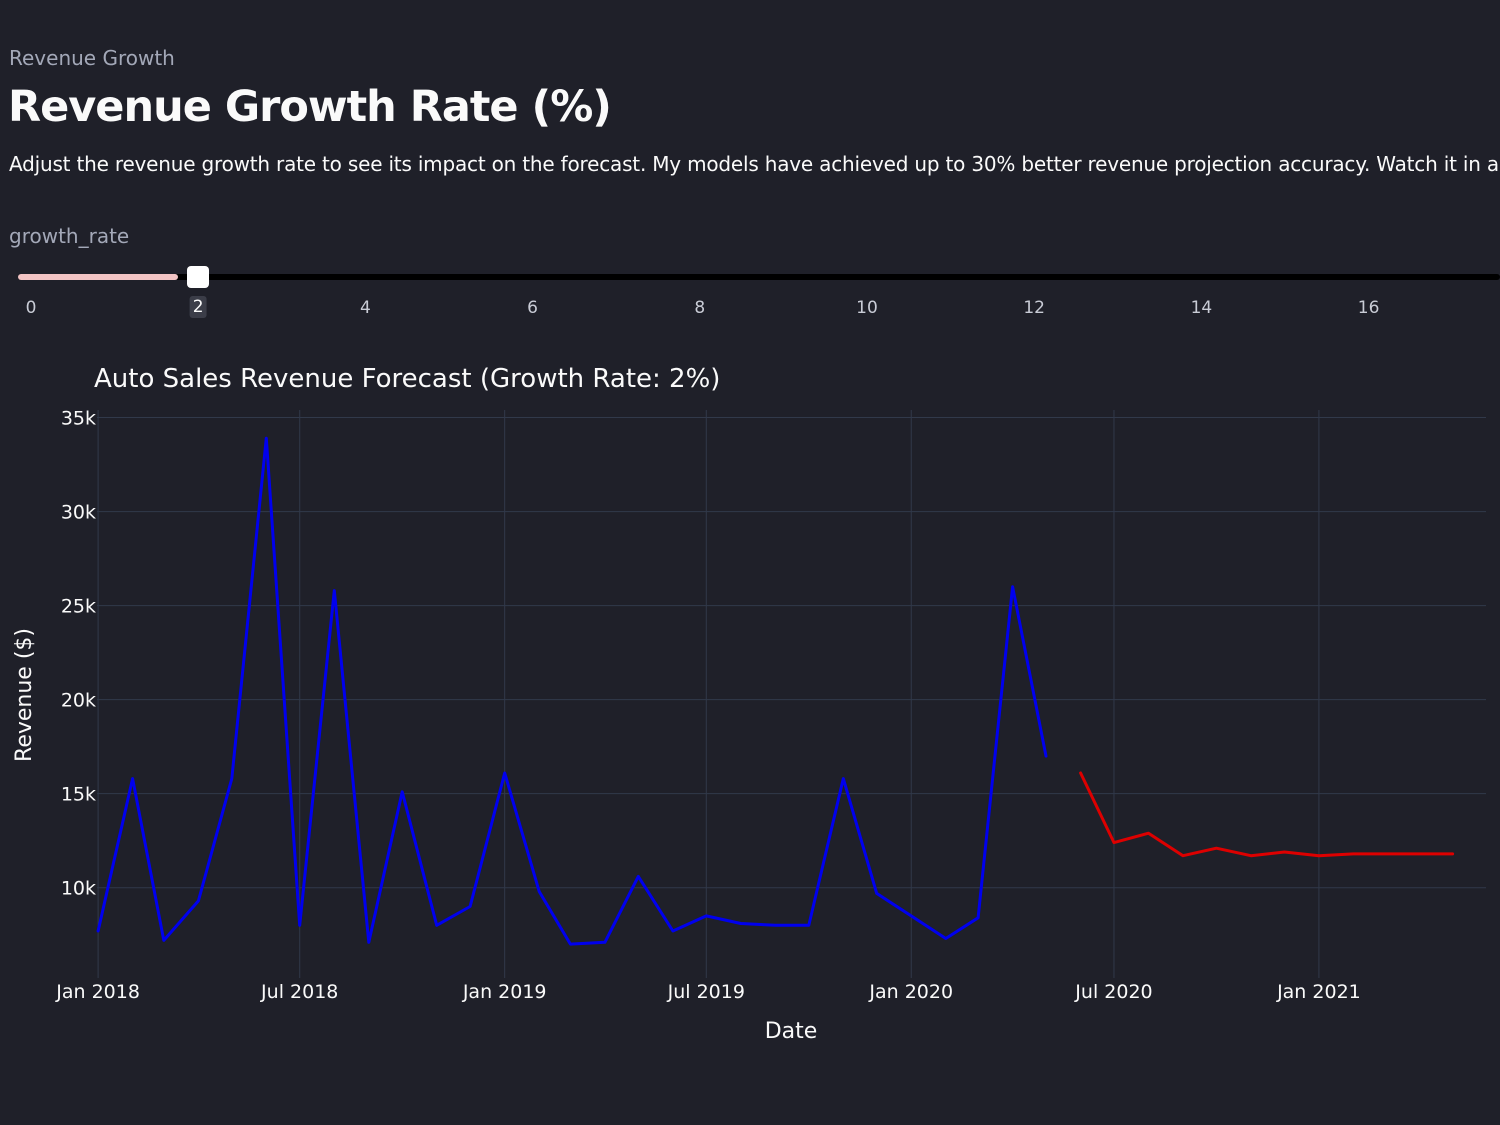 The height and width of the screenshot is (1125, 1500). What do you see at coordinates (78, 795) in the screenshot?
I see `y-tick-label: 15k` at bounding box center [78, 795].